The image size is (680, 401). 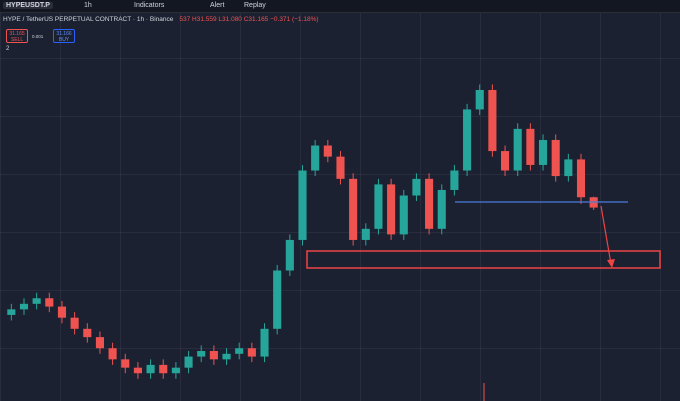 What do you see at coordinates (217, 5) in the screenshot?
I see `alert-button: Alert` at bounding box center [217, 5].